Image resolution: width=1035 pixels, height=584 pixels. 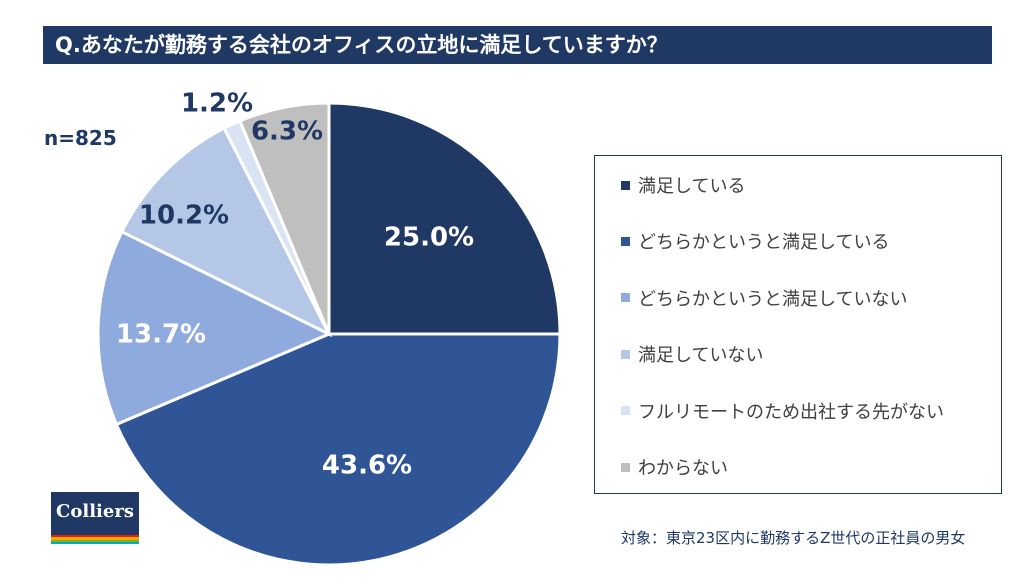 What do you see at coordinates (692, 186) in the screenshot?
I see `legend-label: 満足している` at bounding box center [692, 186].